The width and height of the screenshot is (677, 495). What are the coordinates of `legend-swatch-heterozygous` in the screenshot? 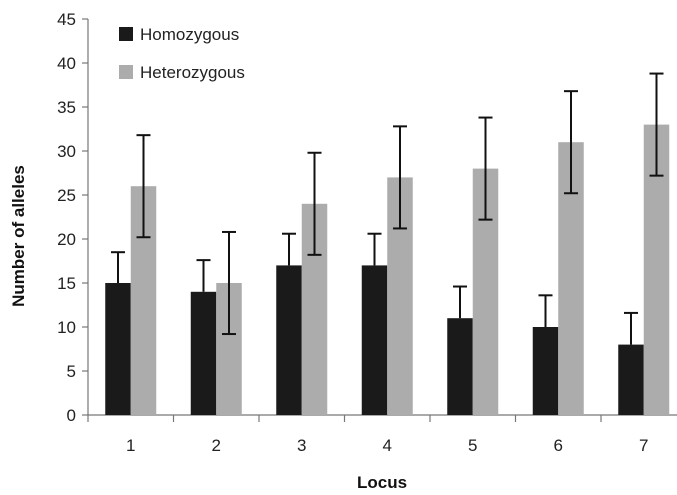 It's located at (126, 72).